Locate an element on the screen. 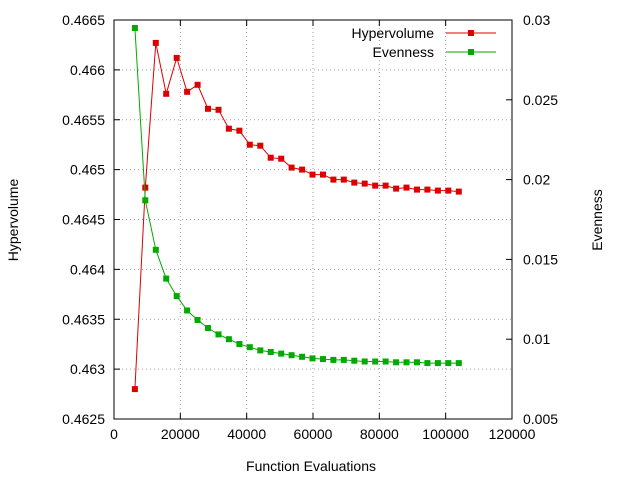  y2-tick-label: 0.015 is located at coordinates (540, 259).